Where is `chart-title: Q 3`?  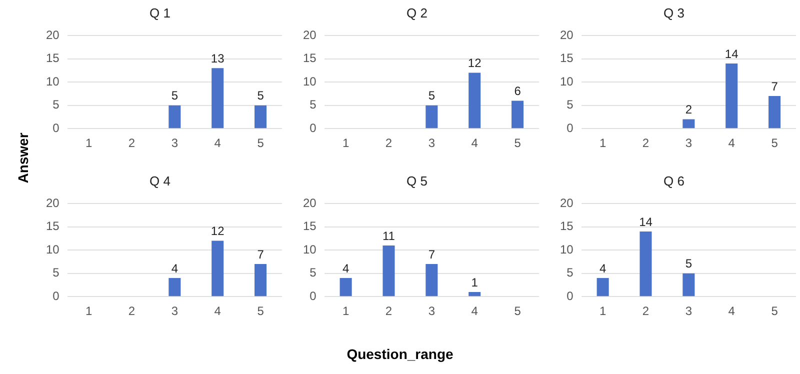 chart-title: Q 3 is located at coordinates (674, 12).